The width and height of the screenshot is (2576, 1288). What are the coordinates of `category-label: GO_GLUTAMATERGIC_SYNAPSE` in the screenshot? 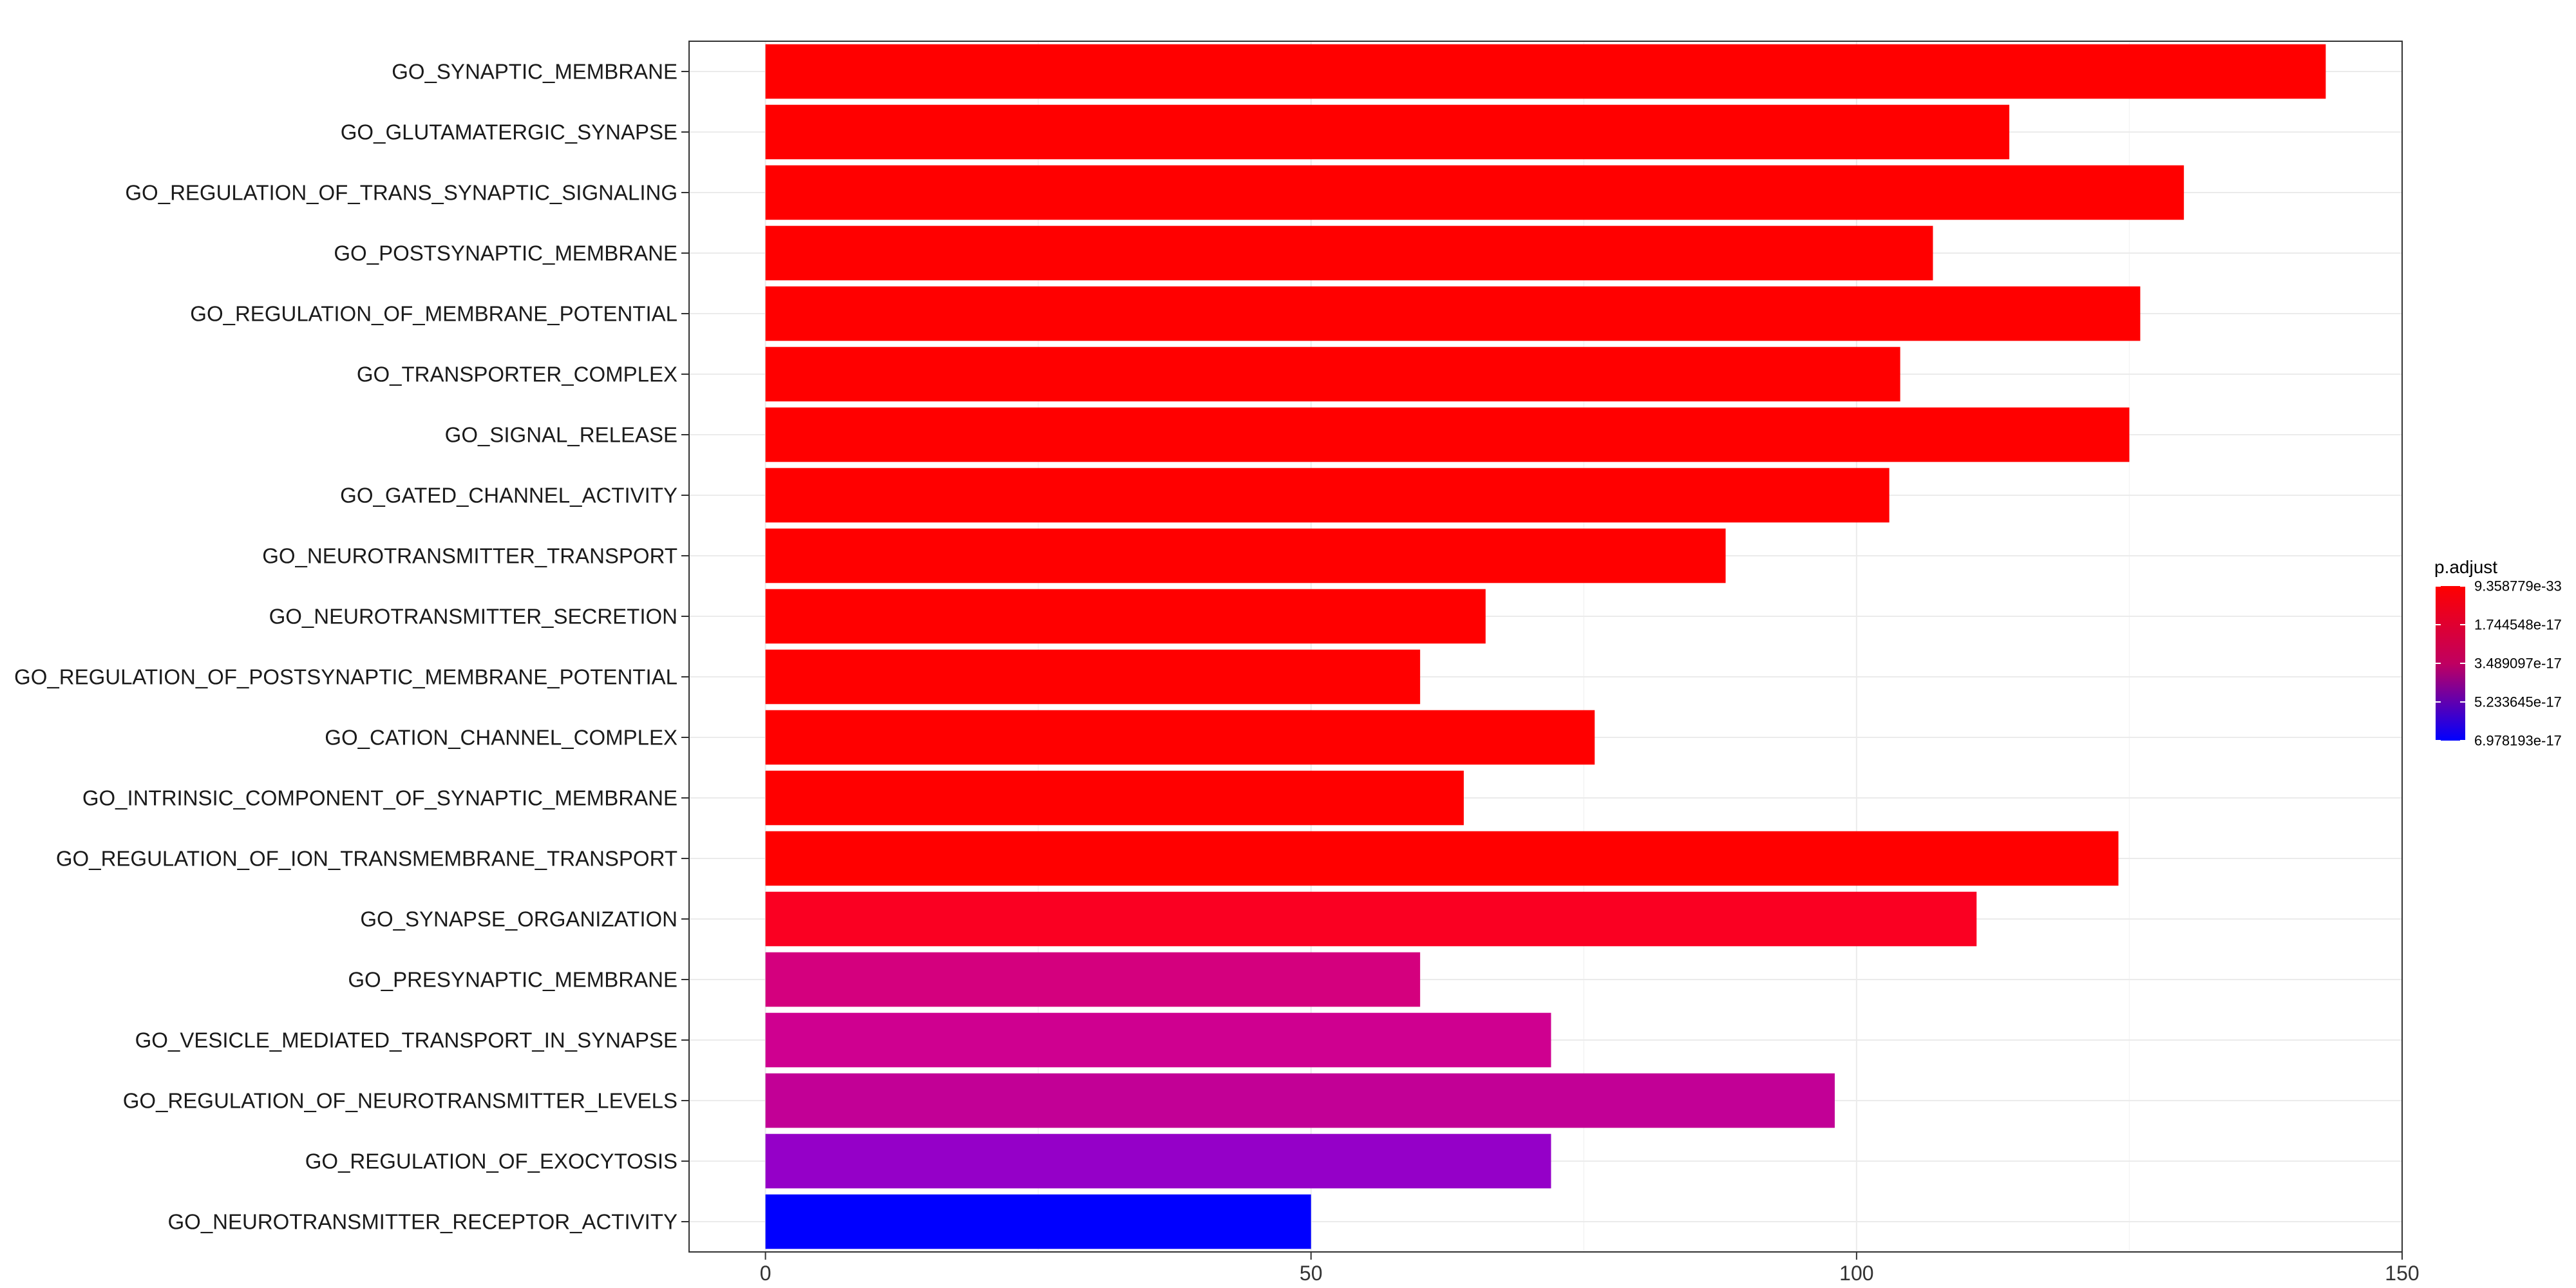 It's located at (509, 132).